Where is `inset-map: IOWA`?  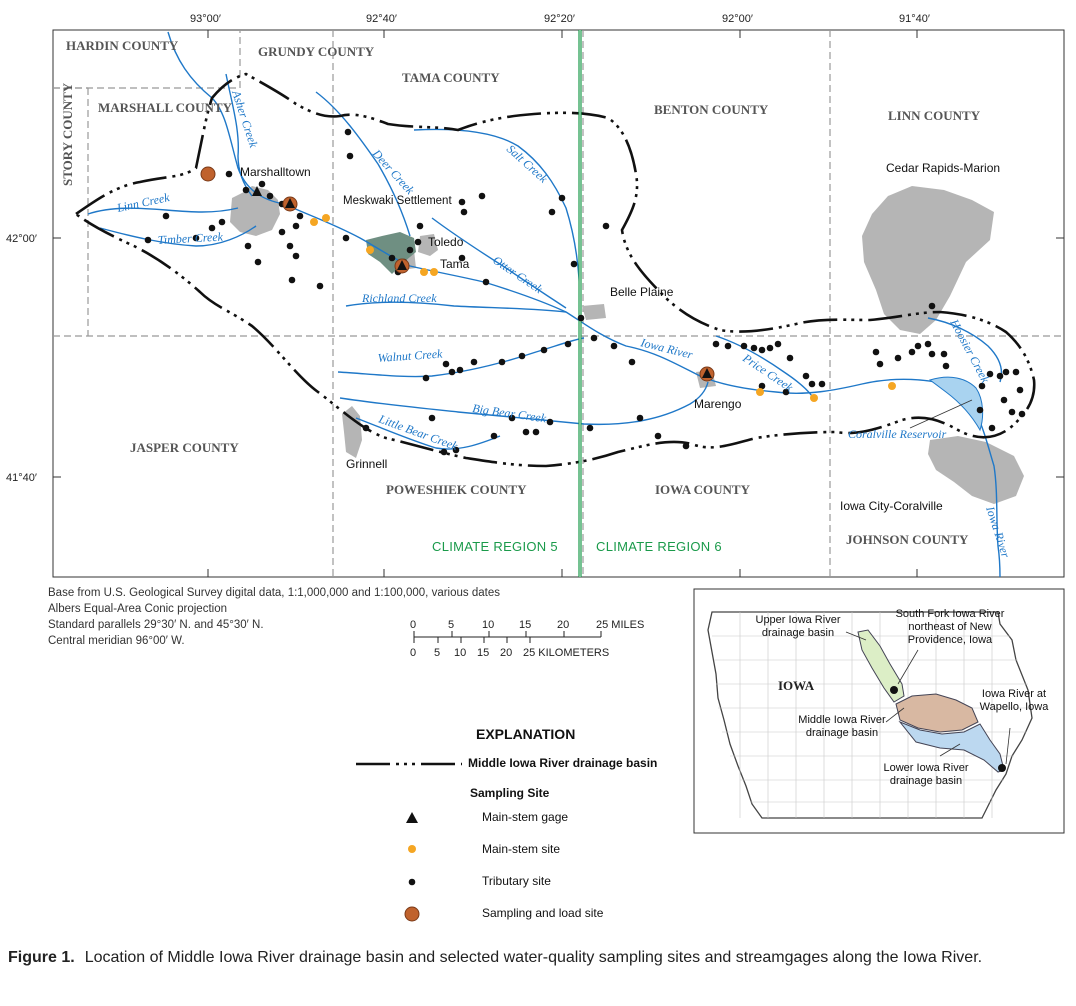 inset-map: IOWA is located at coordinates (879, 711).